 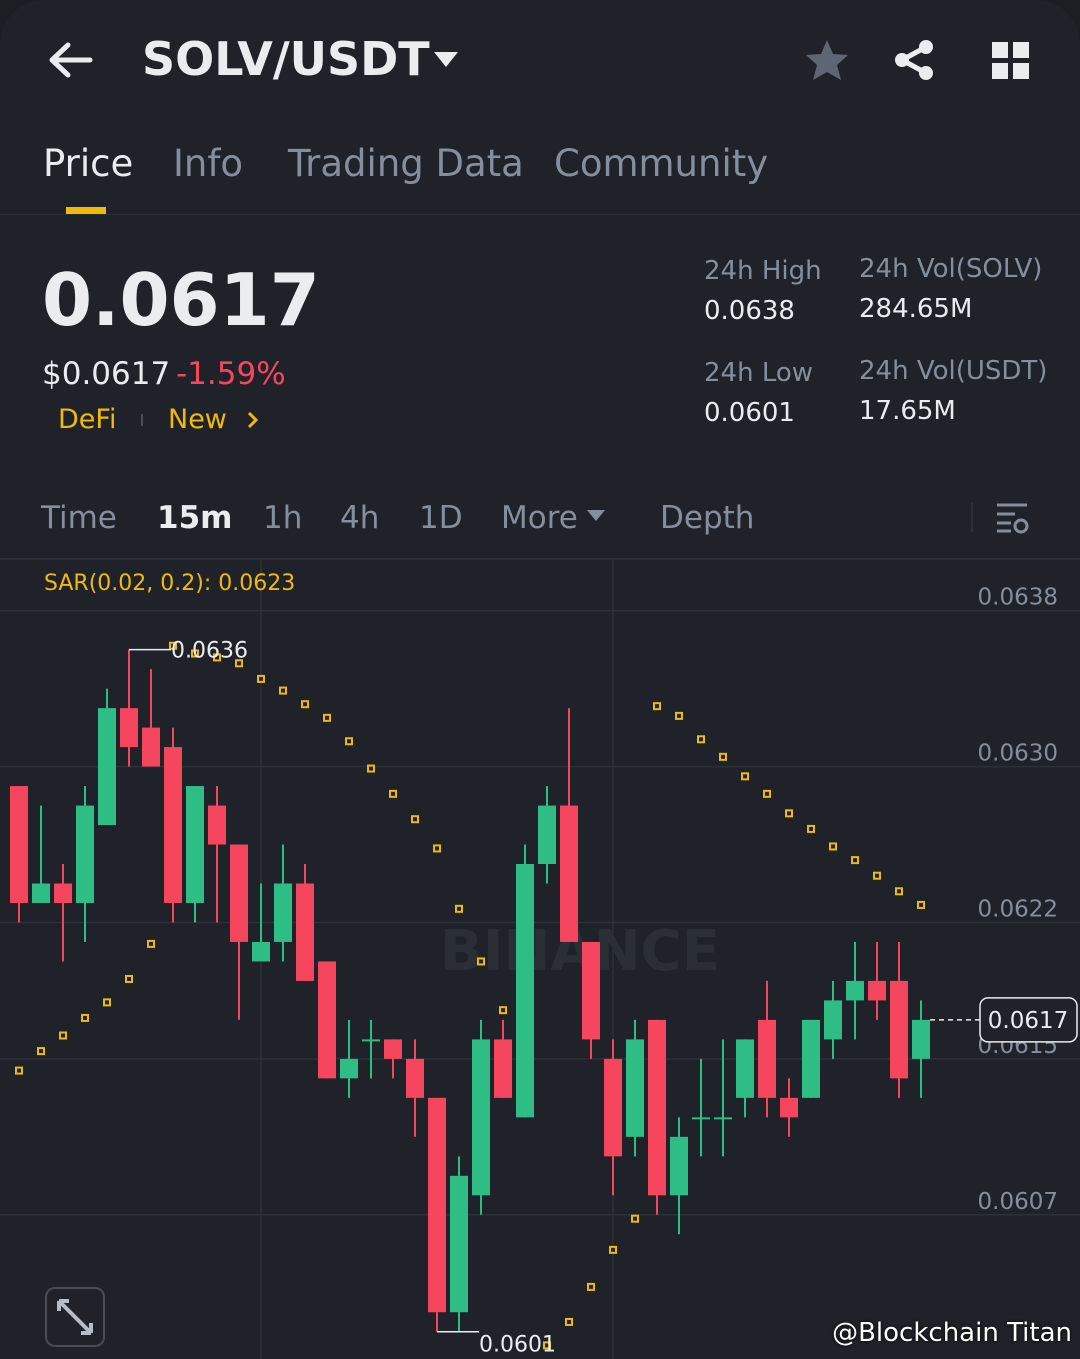 I want to click on tab-info: Info, so click(x=208, y=163).